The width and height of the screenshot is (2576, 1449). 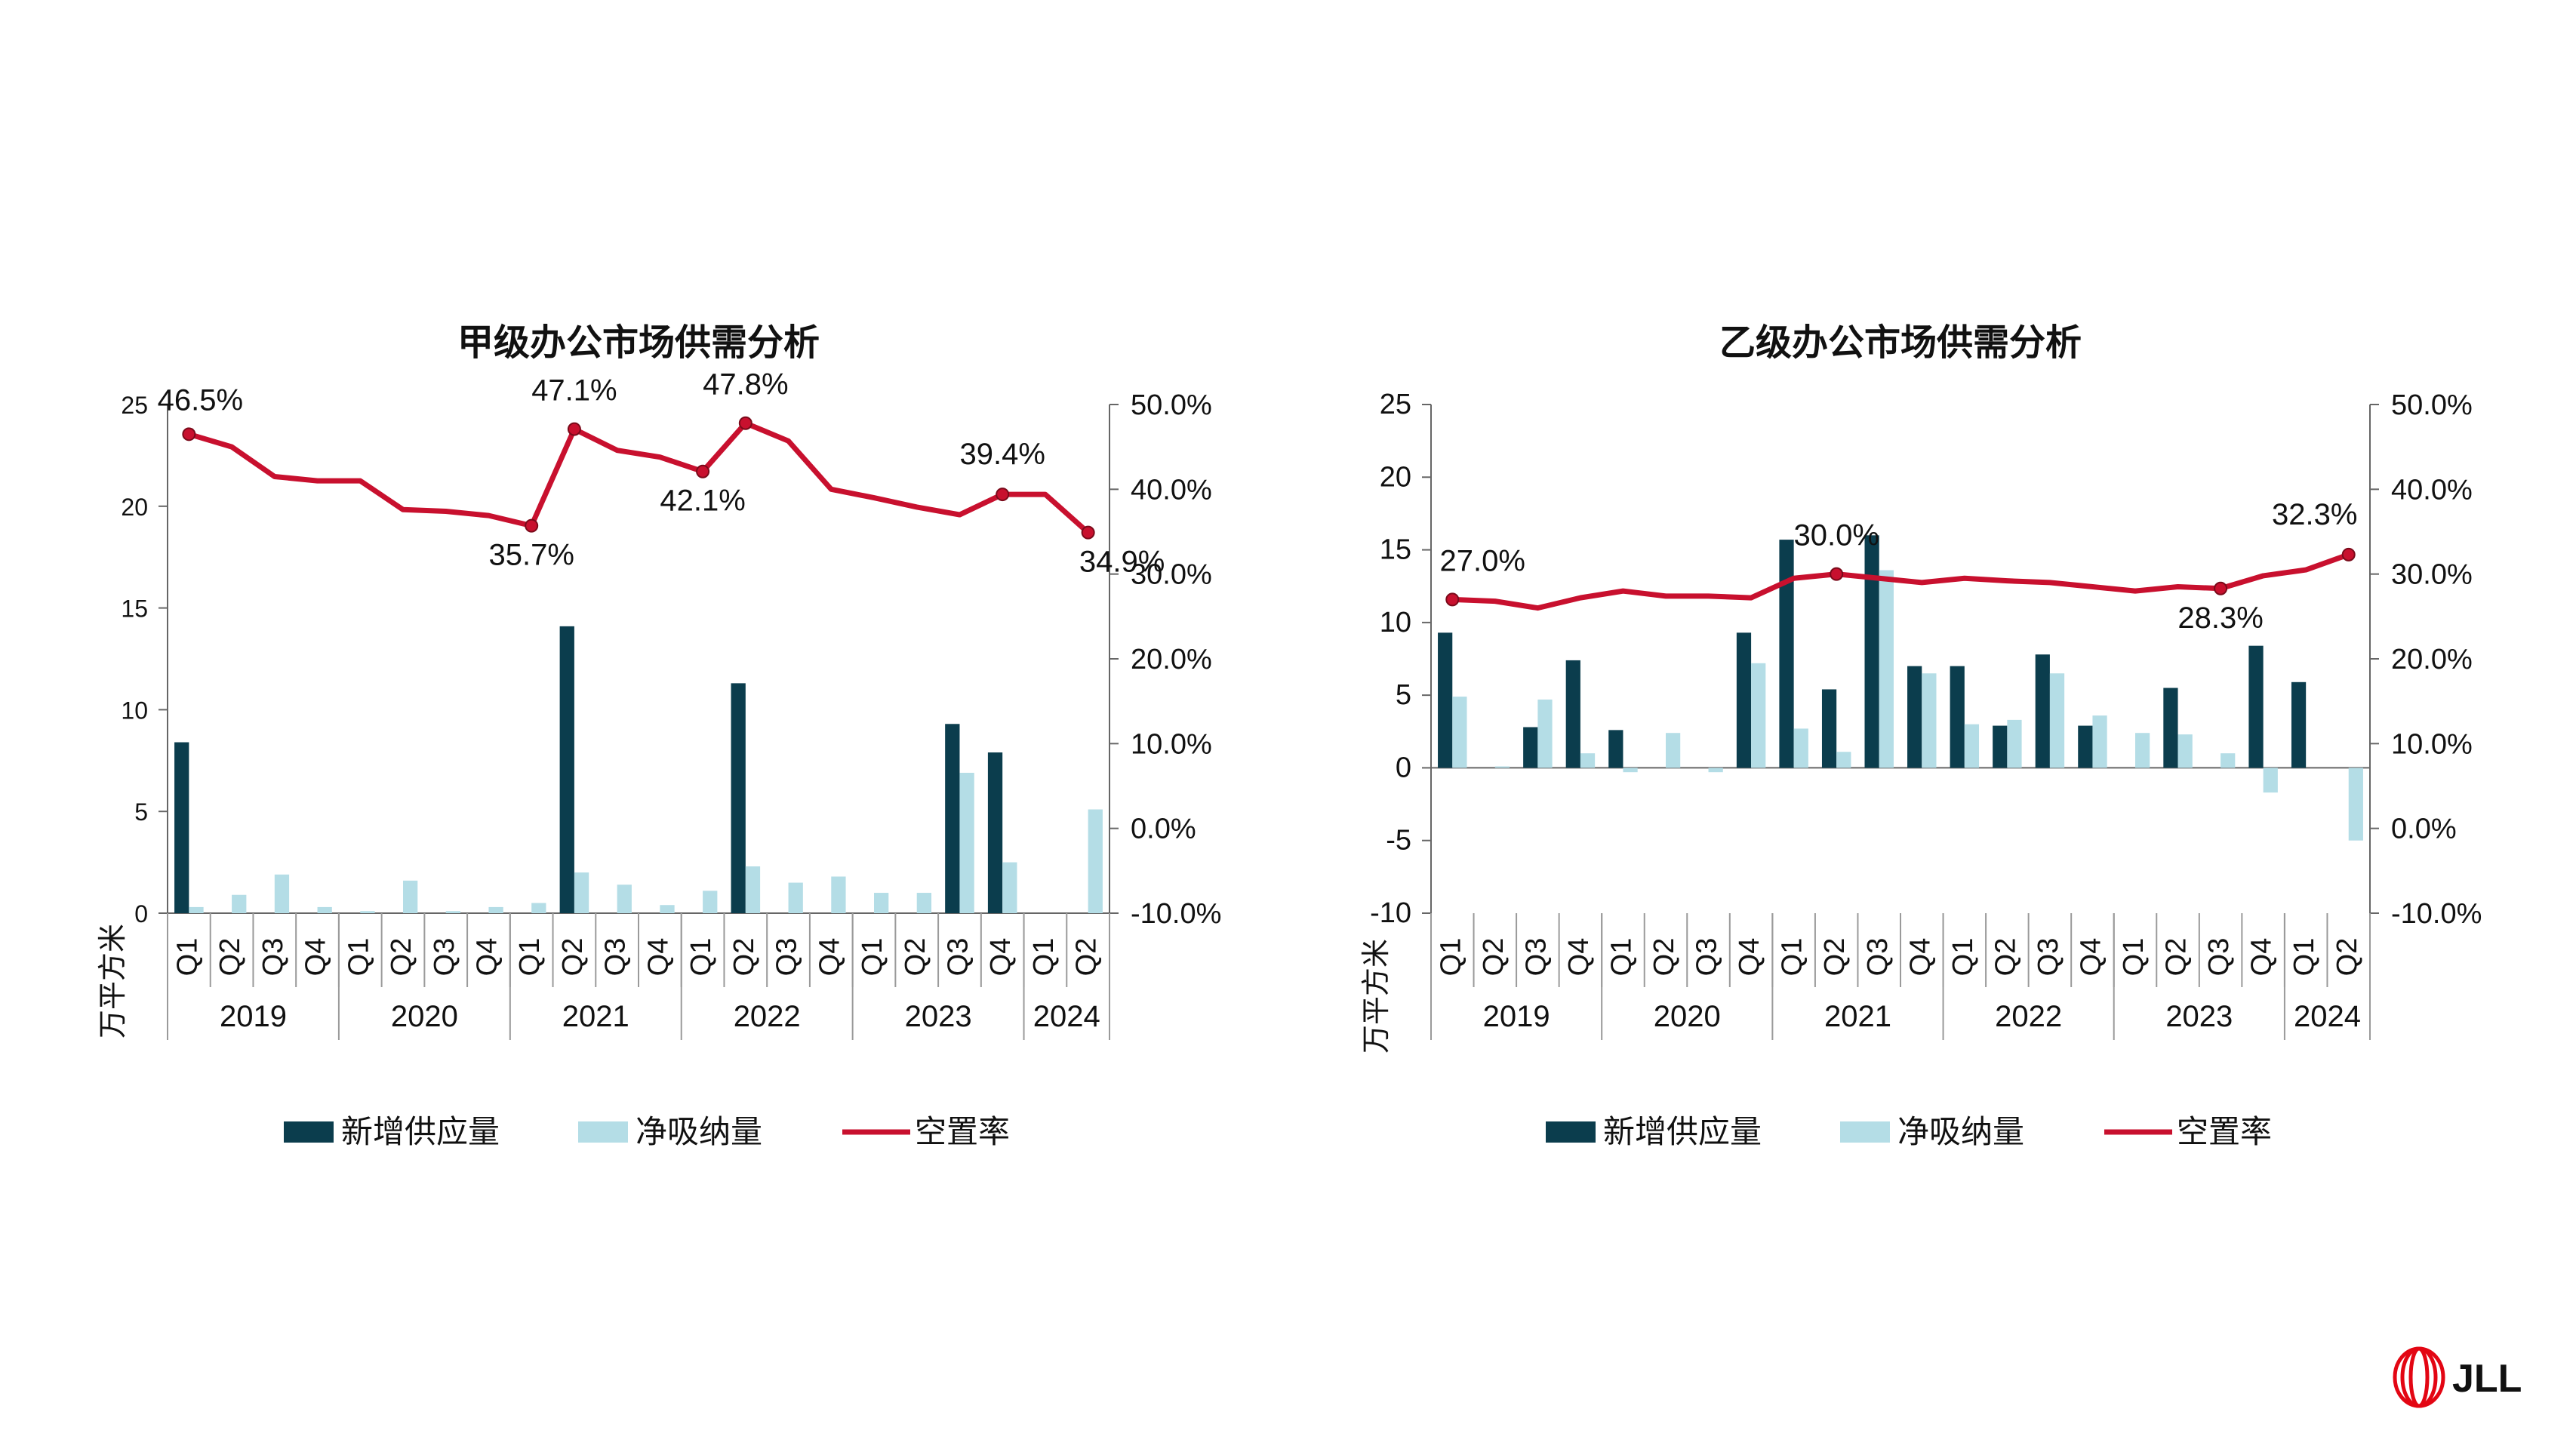 I want to click on legend-label-supply: 新增供应量, so click(x=420, y=1131).